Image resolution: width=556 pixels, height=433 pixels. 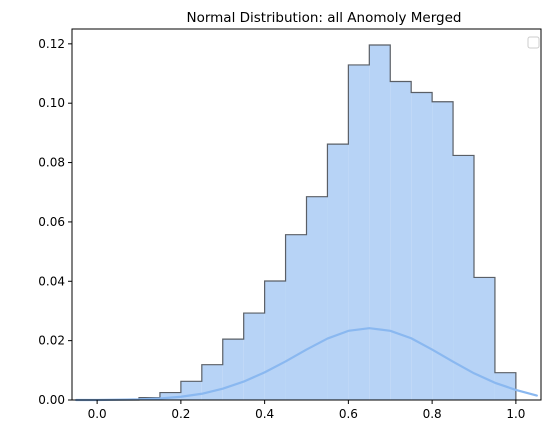 What do you see at coordinates (432, 414) in the screenshot?
I see `x-tick-label: 0.8` at bounding box center [432, 414].